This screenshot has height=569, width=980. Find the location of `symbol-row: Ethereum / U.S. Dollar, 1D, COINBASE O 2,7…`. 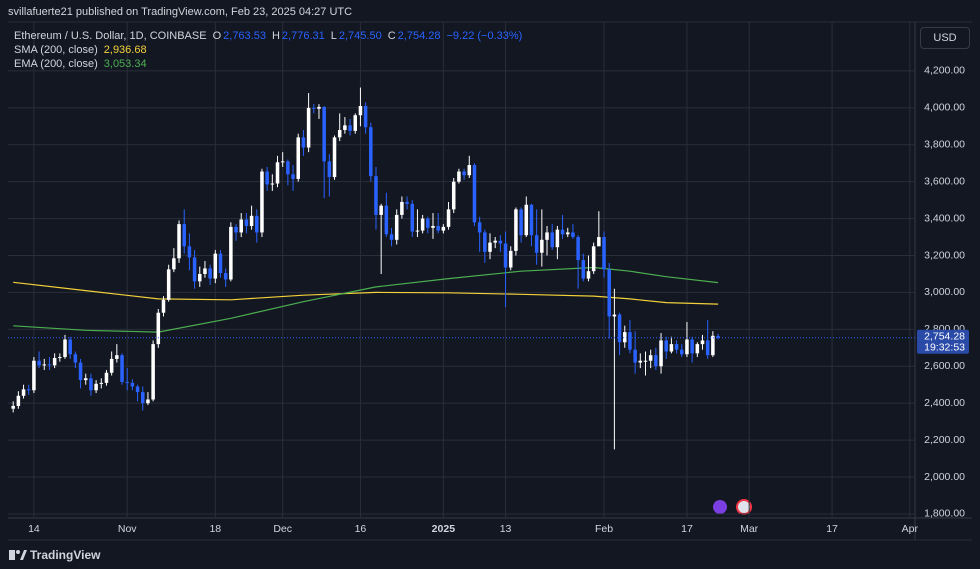

symbol-row: Ethereum / U.S. Dollar, 1D, COINBASE O 2,7… is located at coordinates (269, 36).